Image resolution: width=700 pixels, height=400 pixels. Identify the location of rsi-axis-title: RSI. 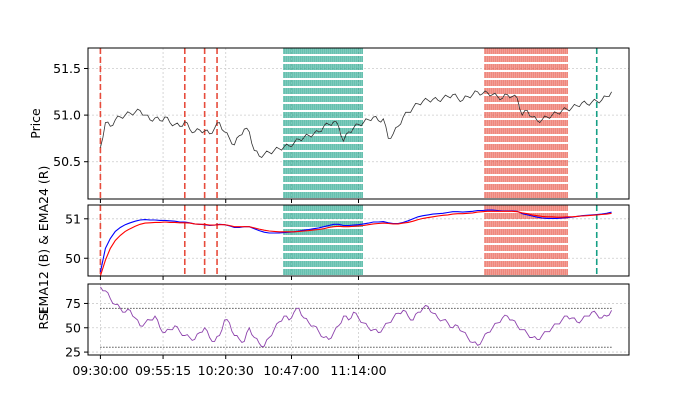
(43, 319).